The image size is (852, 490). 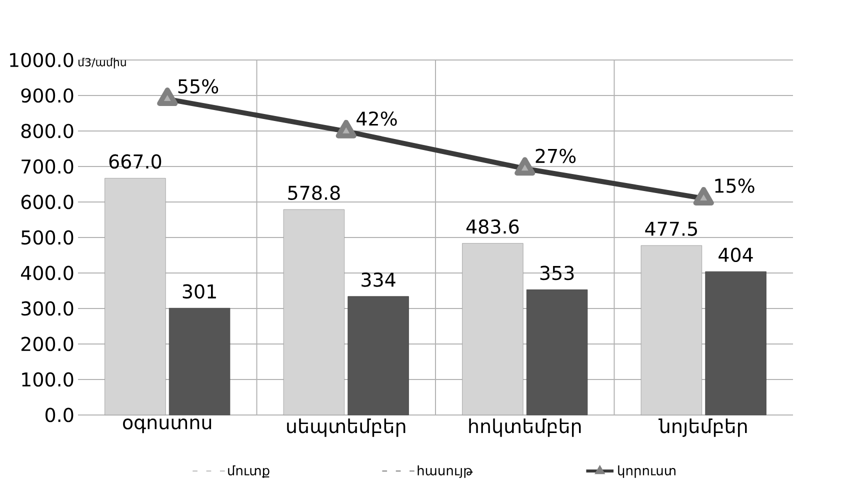 I want to click on y-tick-label: 800.0, so click(x=47, y=131).